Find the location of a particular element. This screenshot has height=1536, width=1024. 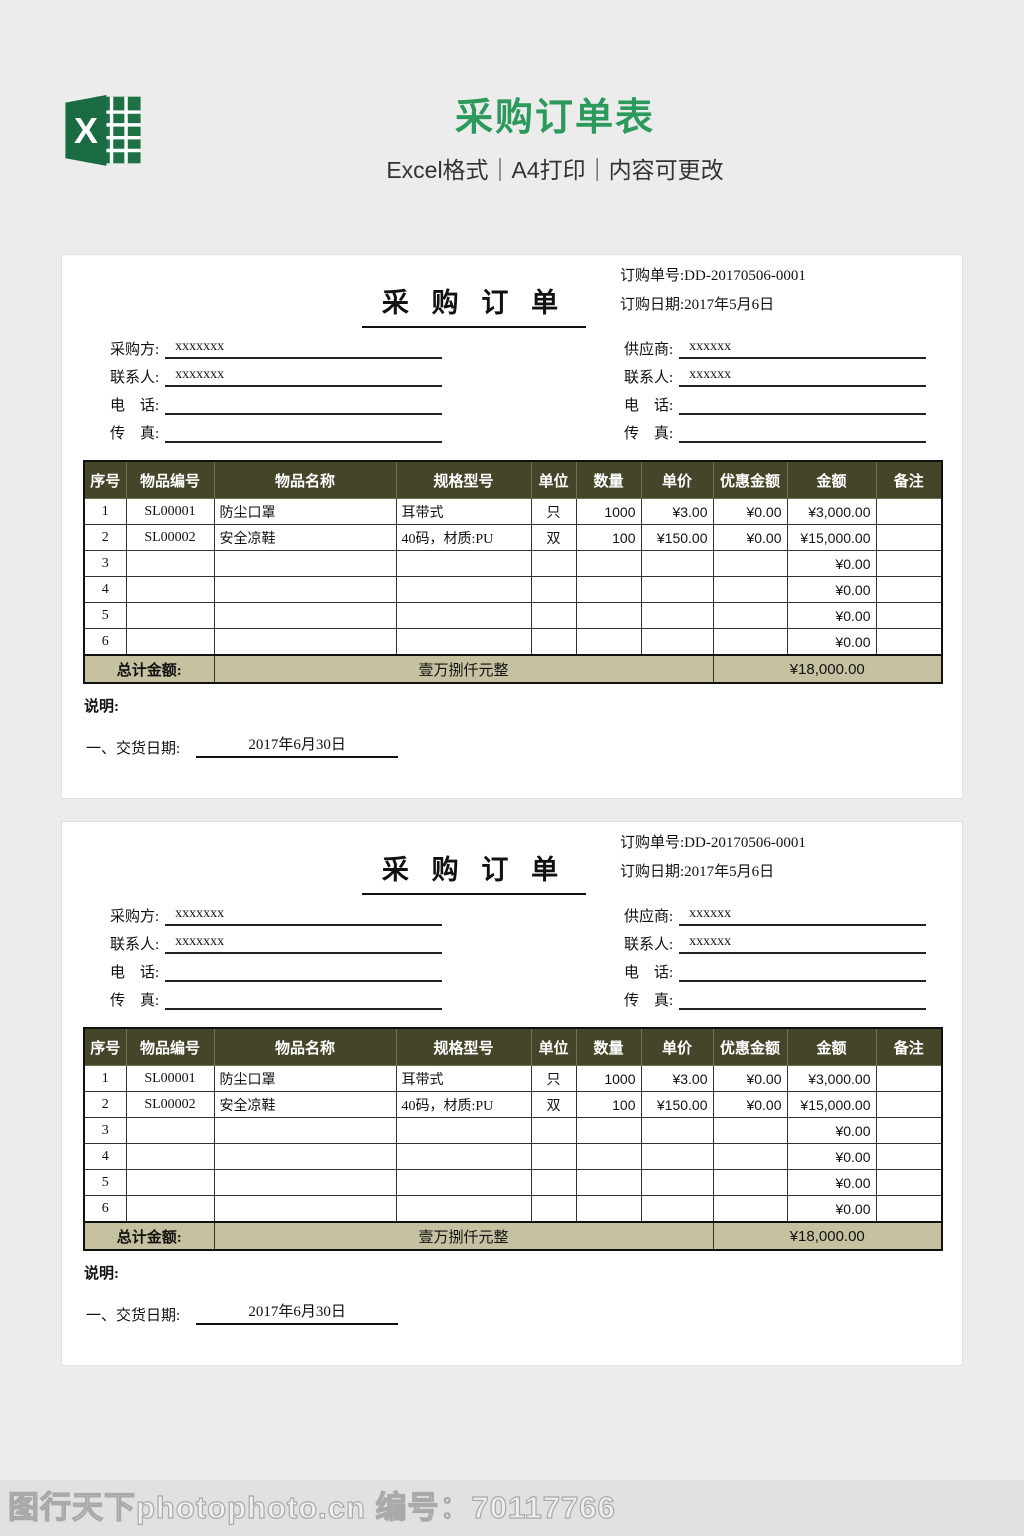

page-subtitle: Excel格式｜A4打印｜内容可更改 is located at coordinates (555, 170).